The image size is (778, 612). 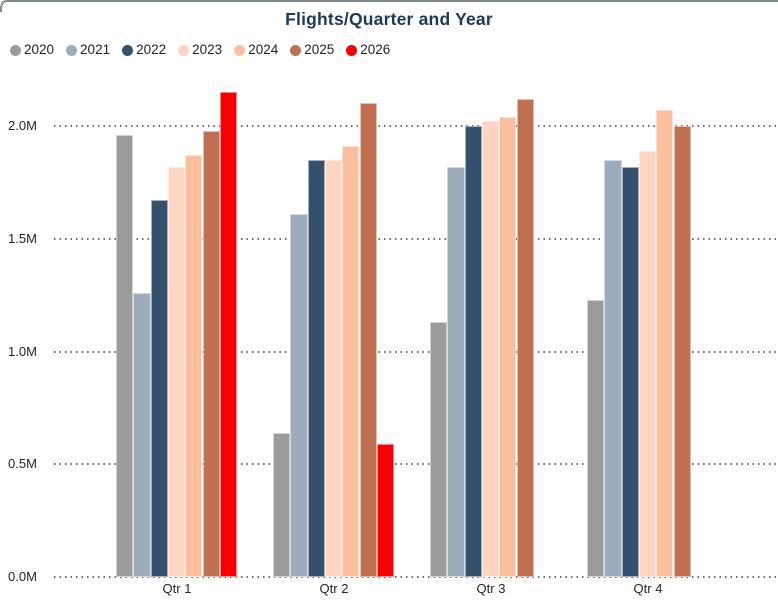 I want to click on legend-dot-2022, so click(x=128, y=50).